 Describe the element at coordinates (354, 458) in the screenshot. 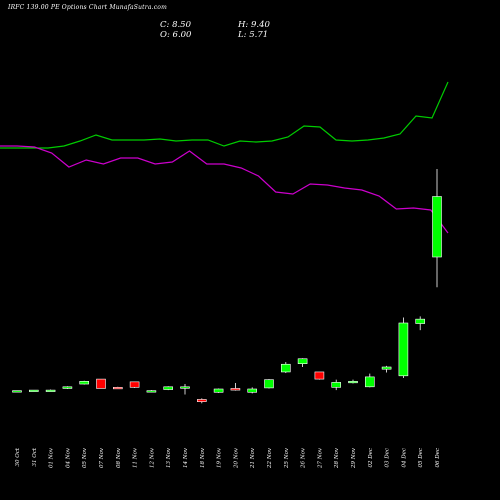

I see `x-tick-label: 29 Nov` at that location.